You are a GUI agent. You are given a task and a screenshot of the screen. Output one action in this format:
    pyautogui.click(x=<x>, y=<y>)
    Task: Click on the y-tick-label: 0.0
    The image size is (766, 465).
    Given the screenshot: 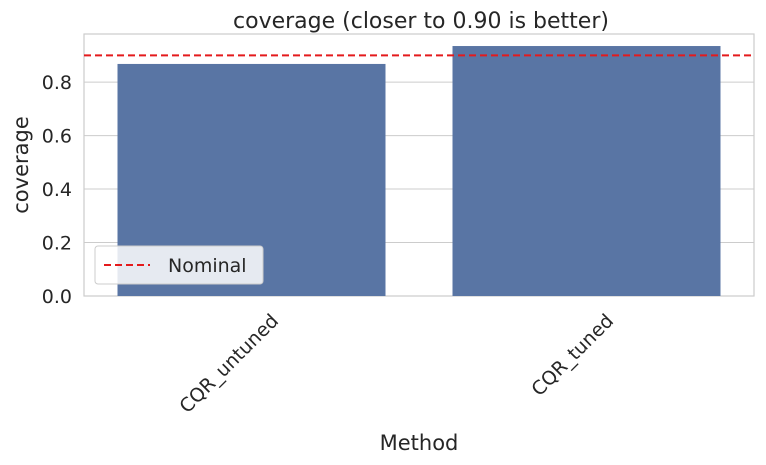 What is the action you would take?
    pyautogui.click(x=57, y=297)
    